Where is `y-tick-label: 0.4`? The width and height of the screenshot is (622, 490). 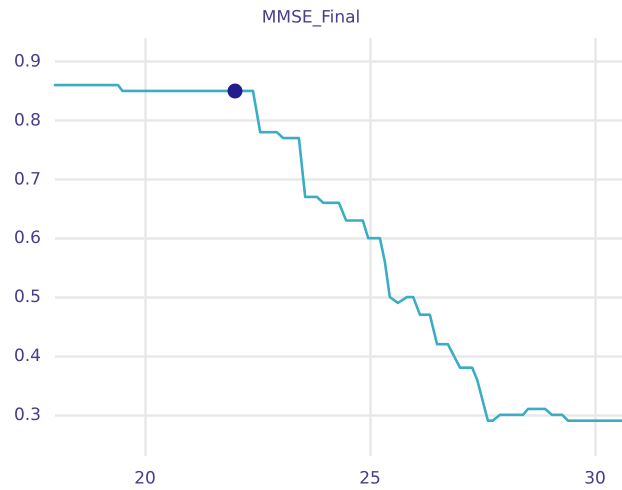 y-tick-label: 0.4 is located at coordinates (27, 356).